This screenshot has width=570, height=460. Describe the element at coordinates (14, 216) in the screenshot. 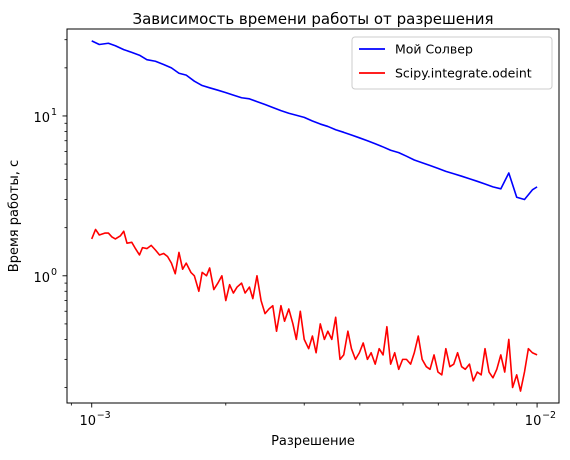

I see `y-axis-label: Время работы, с` at that location.